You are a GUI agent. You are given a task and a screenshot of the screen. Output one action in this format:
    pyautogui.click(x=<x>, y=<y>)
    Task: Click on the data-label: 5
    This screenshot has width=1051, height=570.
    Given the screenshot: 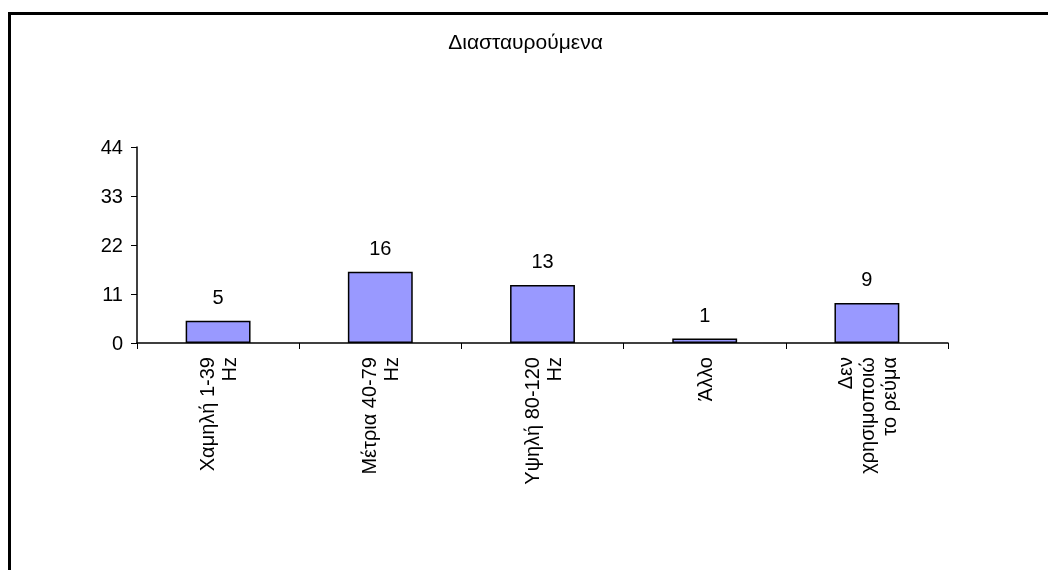 What is the action you would take?
    pyautogui.click(x=218, y=296)
    